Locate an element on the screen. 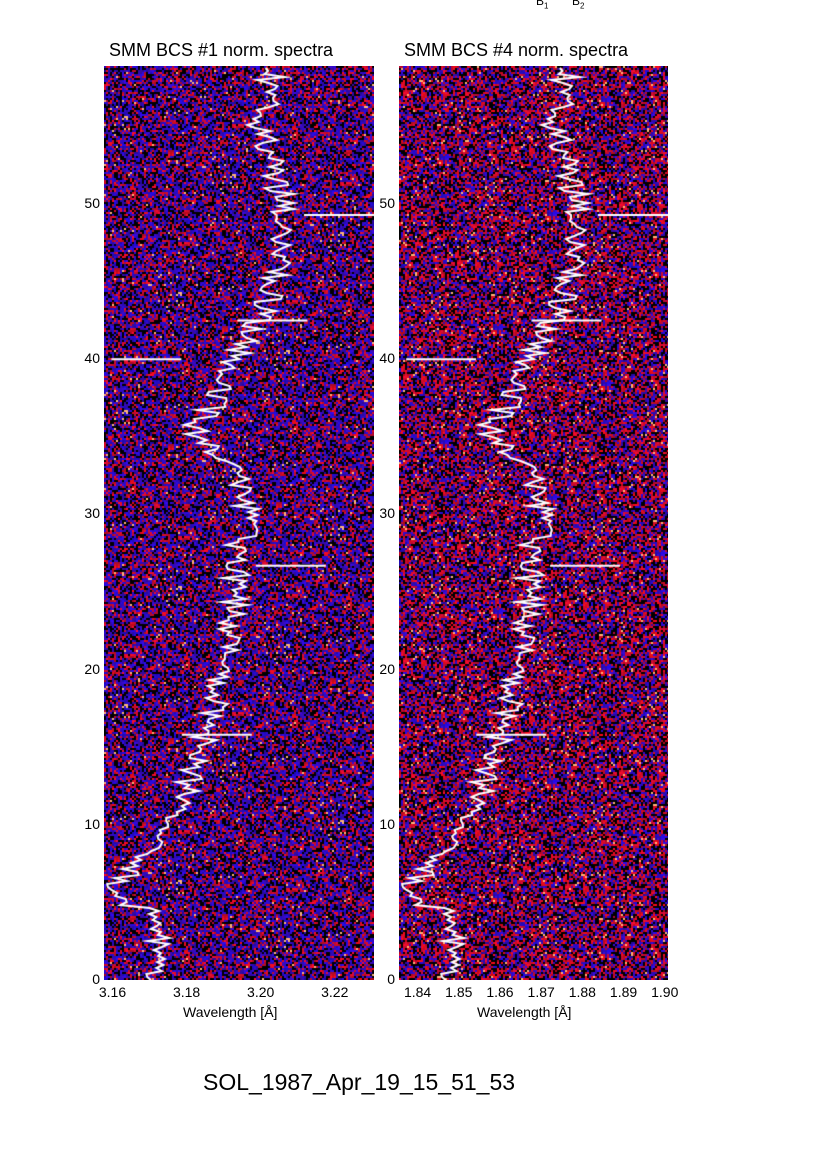 This screenshot has height=1169, width=826. b2-sub: 2 is located at coordinates (582, 6).